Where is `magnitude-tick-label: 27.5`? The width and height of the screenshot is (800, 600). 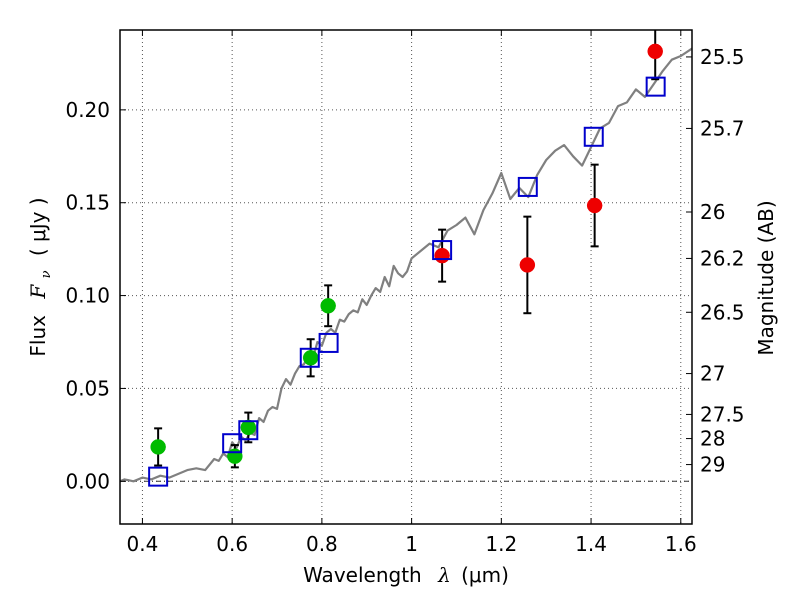
magnitude-tick-label: 27.5 is located at coordinates (722, 414).